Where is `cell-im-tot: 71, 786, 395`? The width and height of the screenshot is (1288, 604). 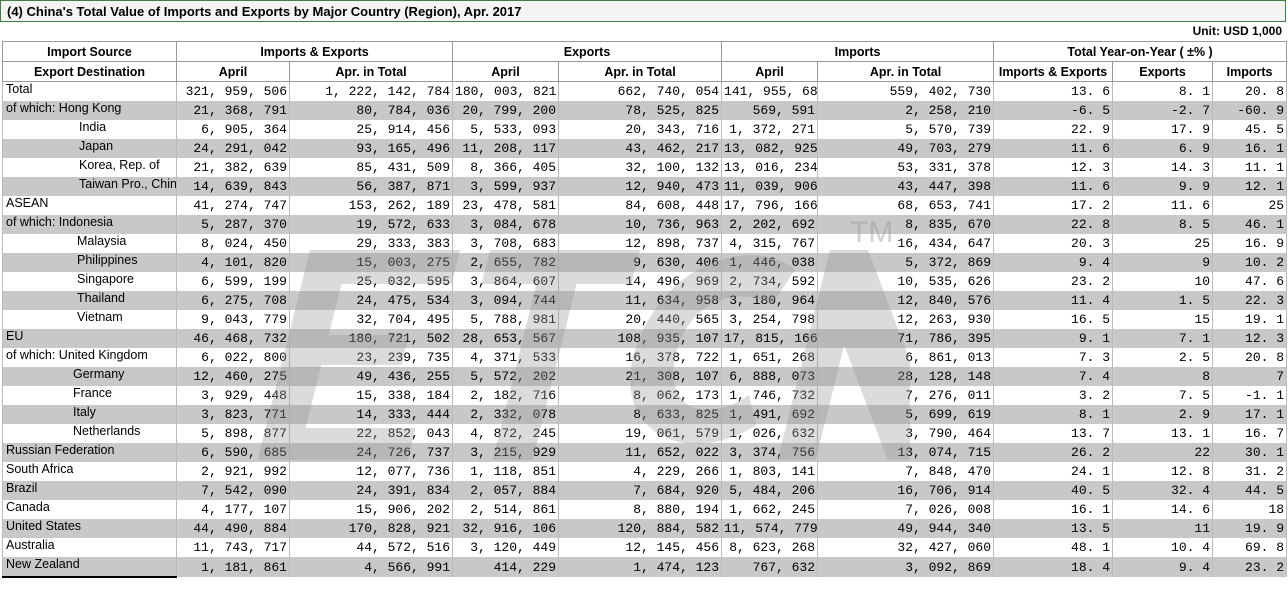
cell-im-tot: 71, 786, 395 is located at coordinates (906, 338).